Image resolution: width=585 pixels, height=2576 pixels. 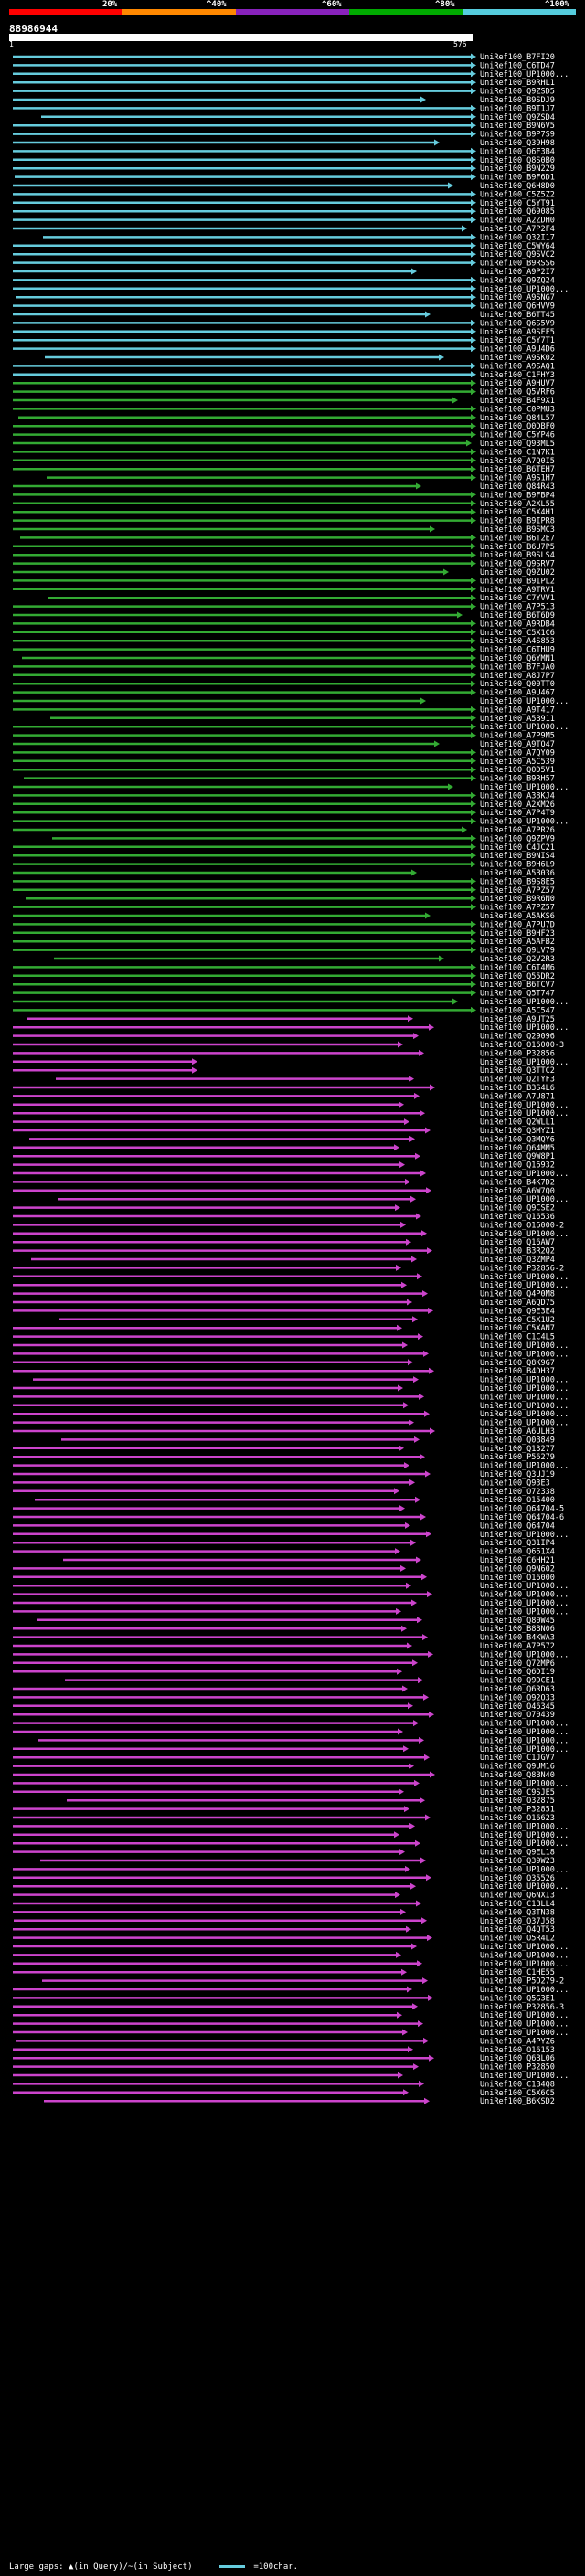 What do you see at coordinates (284, 169) in the screenshot?
I see `hit-row: UniRef100_B9N229` at bounding box center [284, 169].